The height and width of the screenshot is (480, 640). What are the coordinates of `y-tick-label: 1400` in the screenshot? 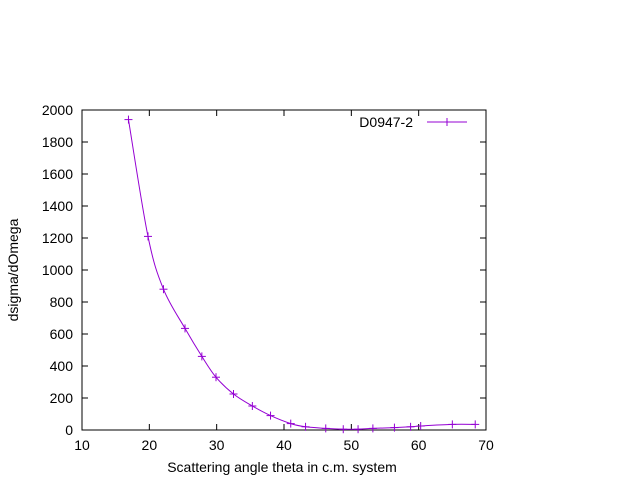 It's located at (57, 206).